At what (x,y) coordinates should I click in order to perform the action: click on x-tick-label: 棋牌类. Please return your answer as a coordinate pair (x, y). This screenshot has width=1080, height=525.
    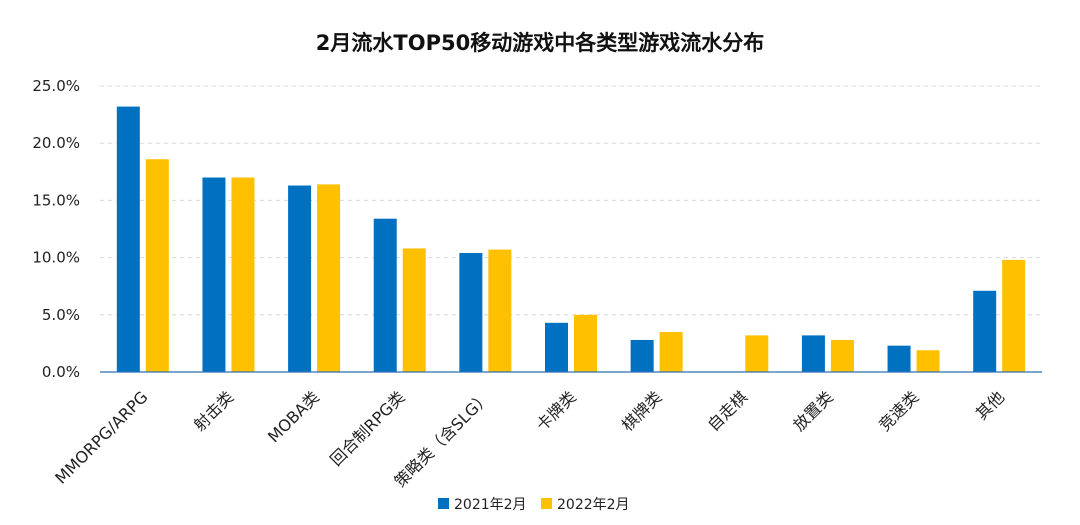
    Looking at the image, I should click on (641, 410).